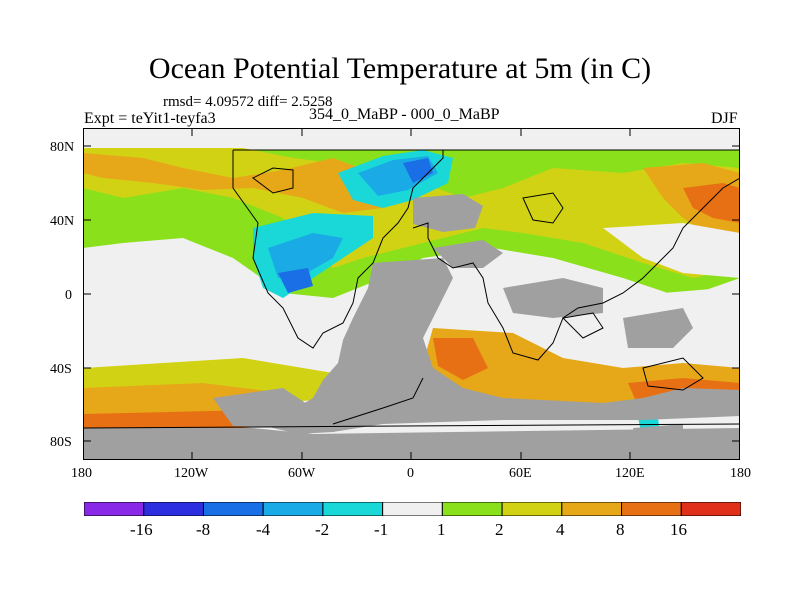  I want to click on lon-label-120w: 120W, so click(191, 473).